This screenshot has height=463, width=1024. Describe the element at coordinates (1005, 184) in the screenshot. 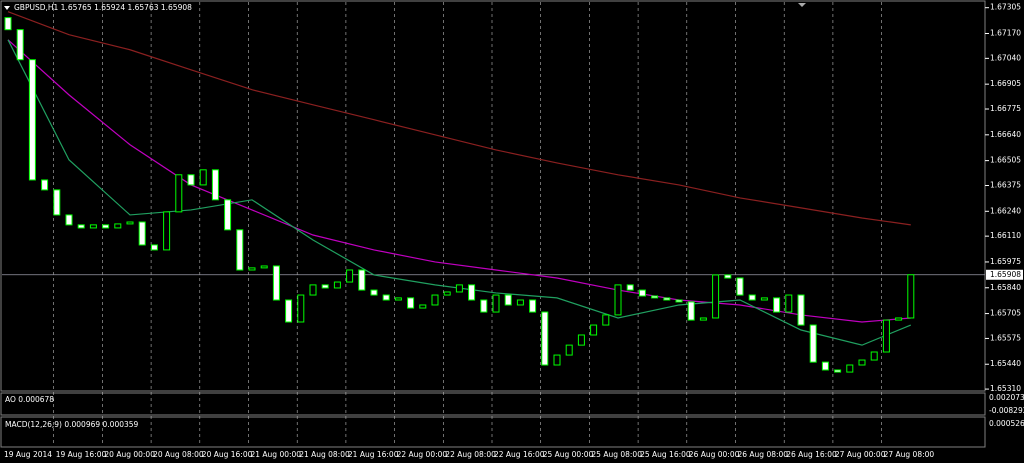

I see `y-tick-label: 1.66375` at that location.